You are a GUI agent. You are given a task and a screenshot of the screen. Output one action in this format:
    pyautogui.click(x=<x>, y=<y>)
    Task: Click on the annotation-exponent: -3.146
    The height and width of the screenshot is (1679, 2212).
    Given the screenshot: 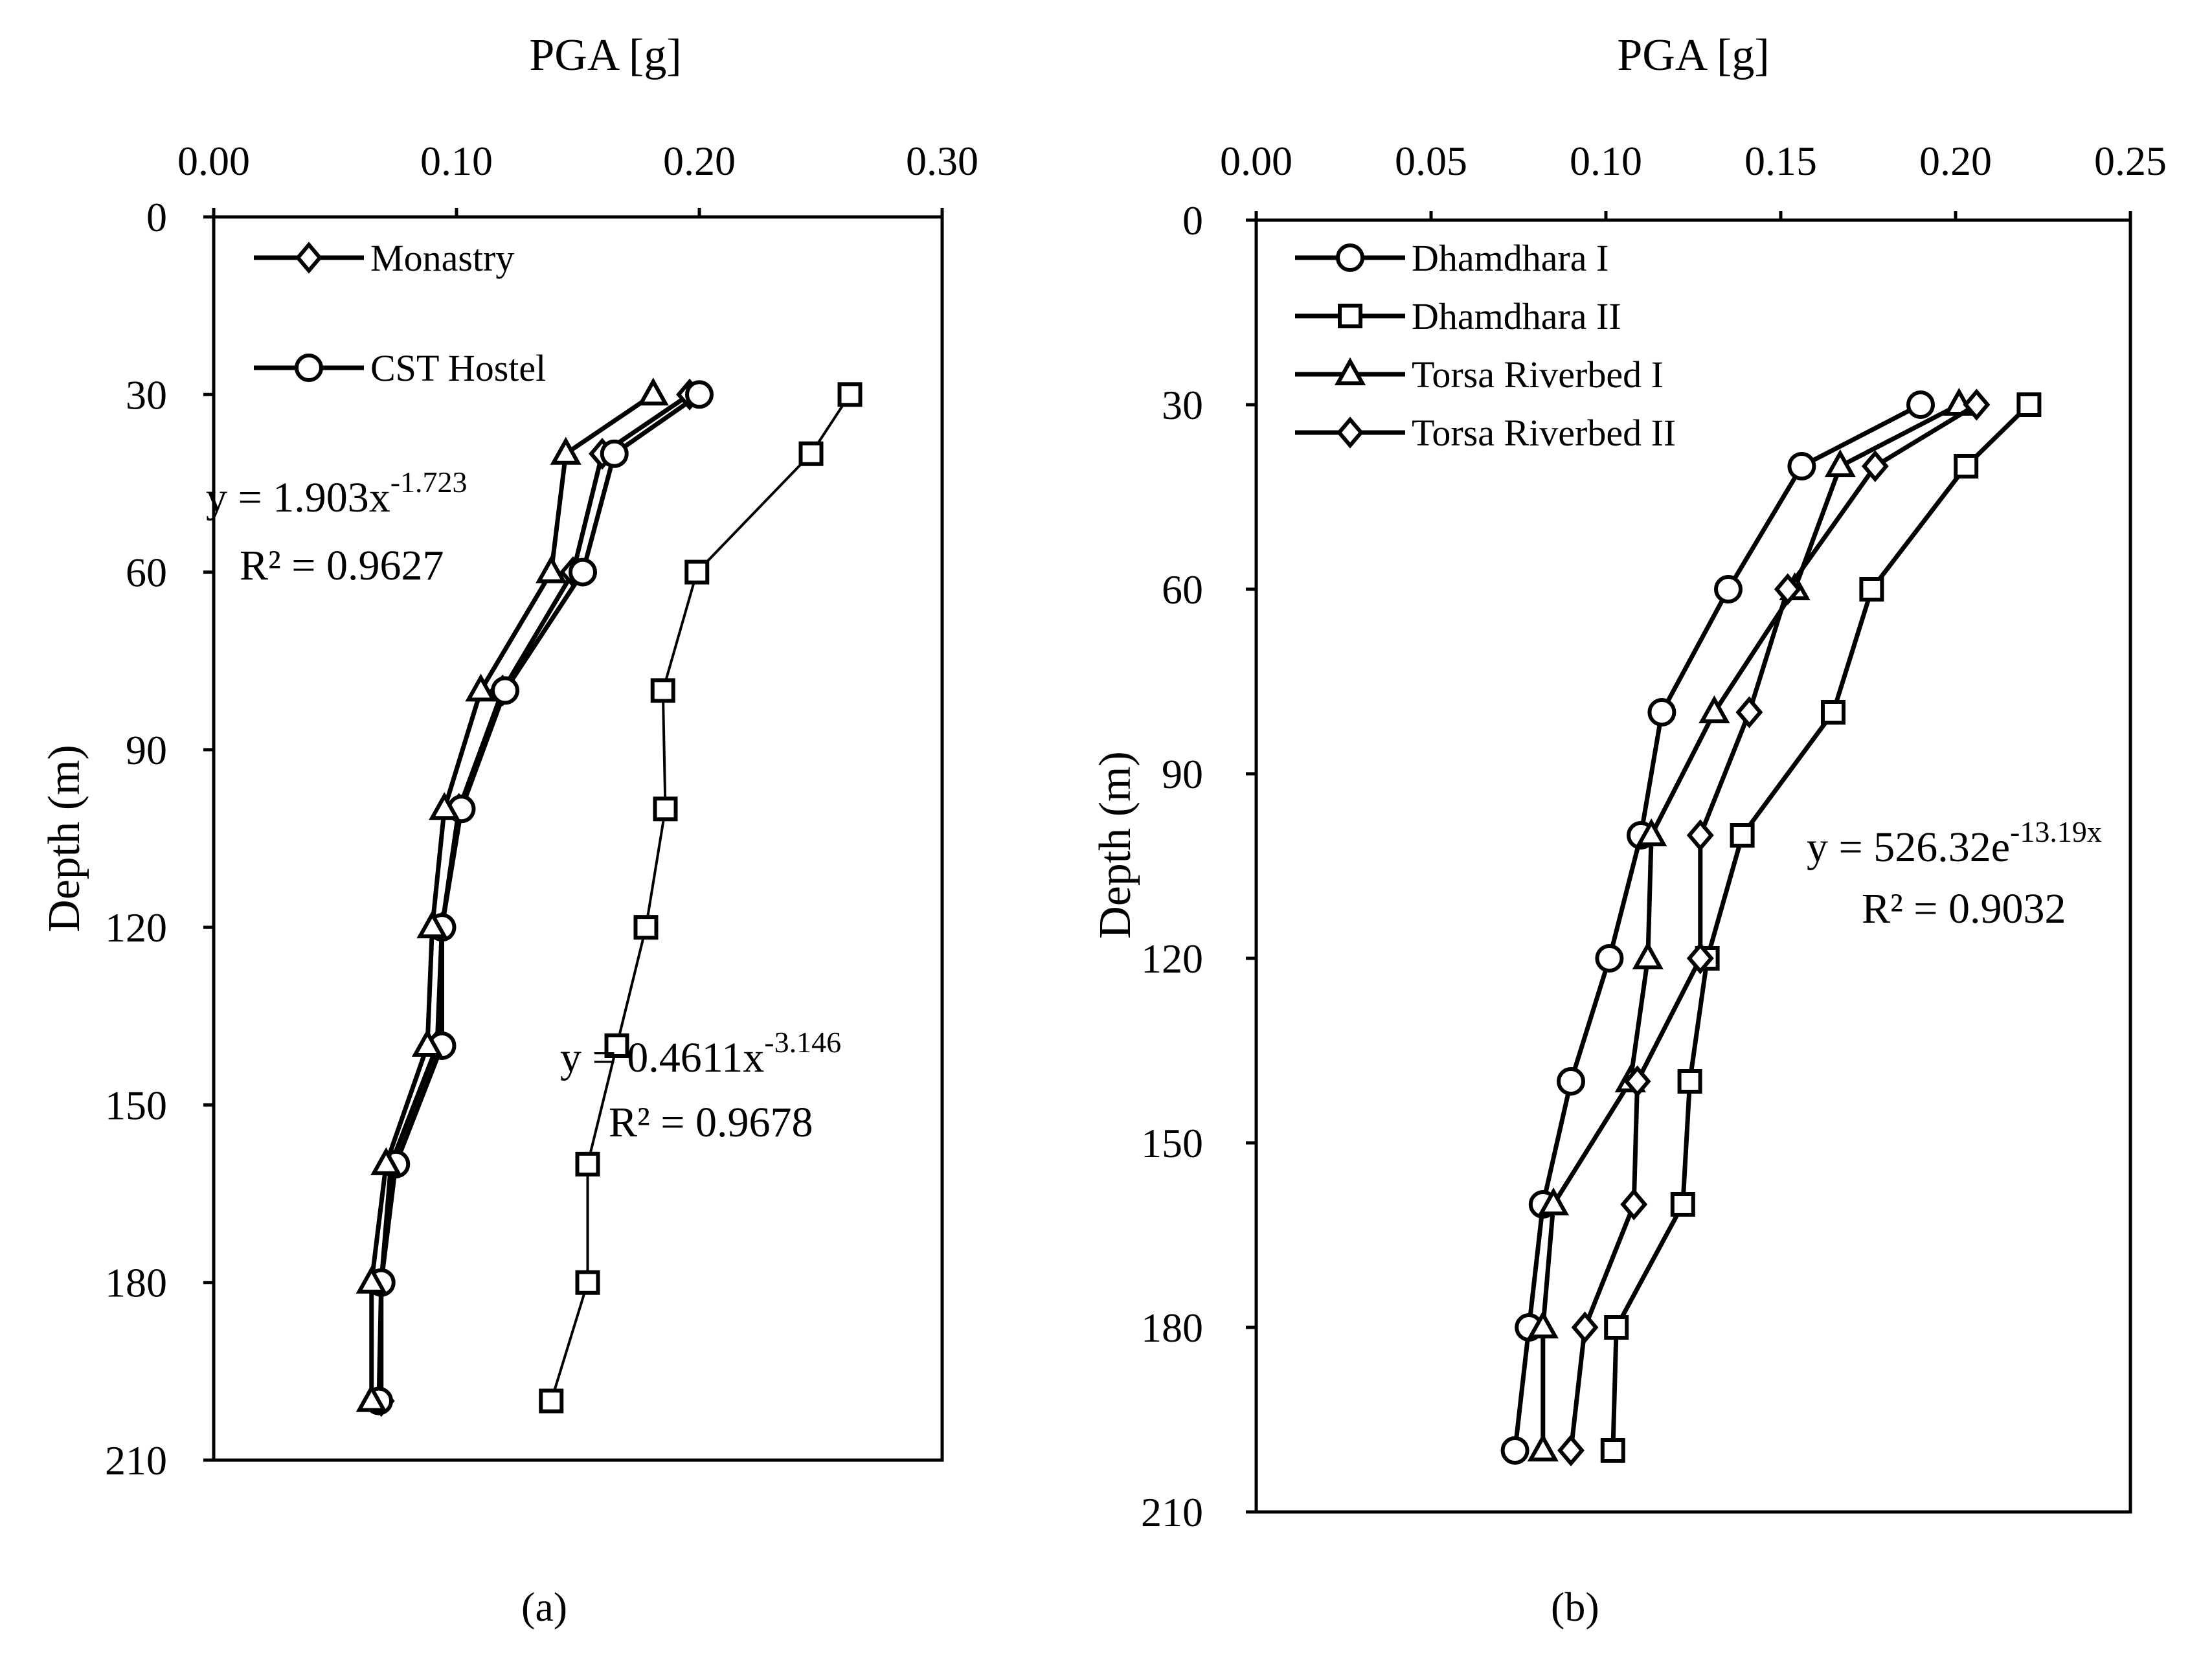 What is the action you would take?
    pyautogui.click(x=802, y=1042)
    